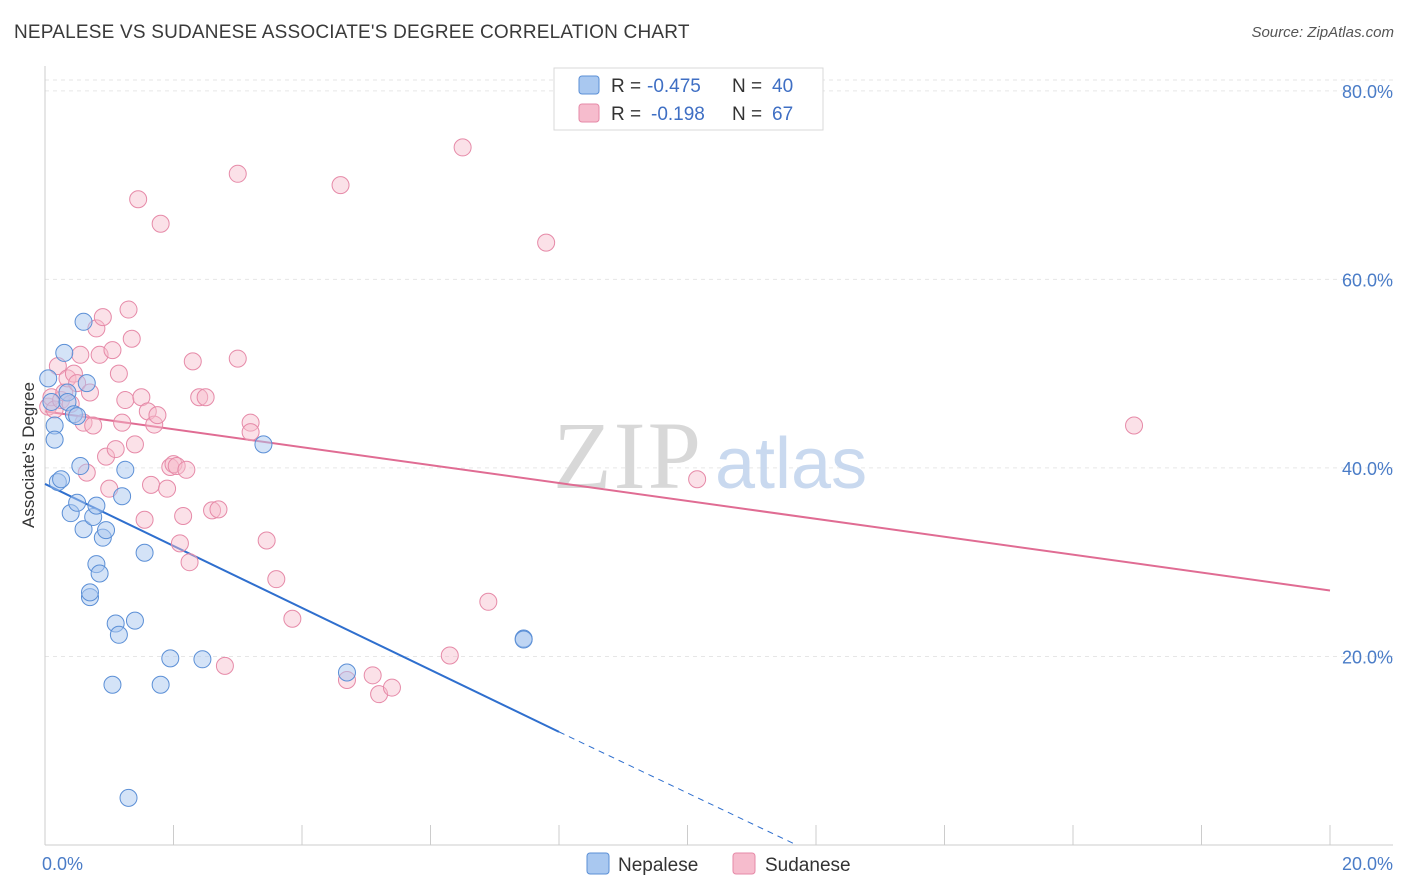 The height and width of the screenshot is (892, 1406). I want to click on y-tick-label: 80.0%, so click(1367, 92).